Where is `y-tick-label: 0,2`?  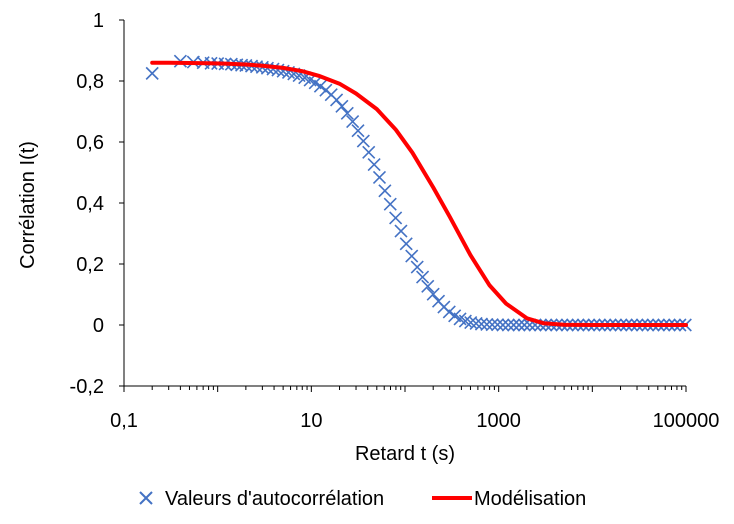
y-tick-label: 0,2 is located at coordinates (90, 265).